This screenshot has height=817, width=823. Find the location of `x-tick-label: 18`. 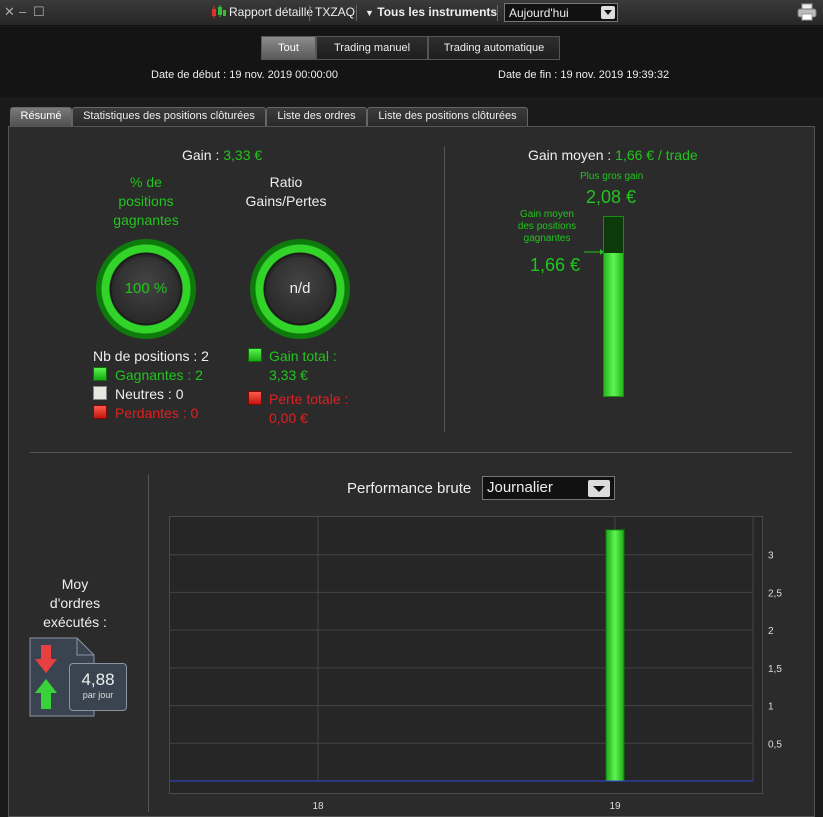

x-tick-label: 18 is located at coordinates (318, 806).